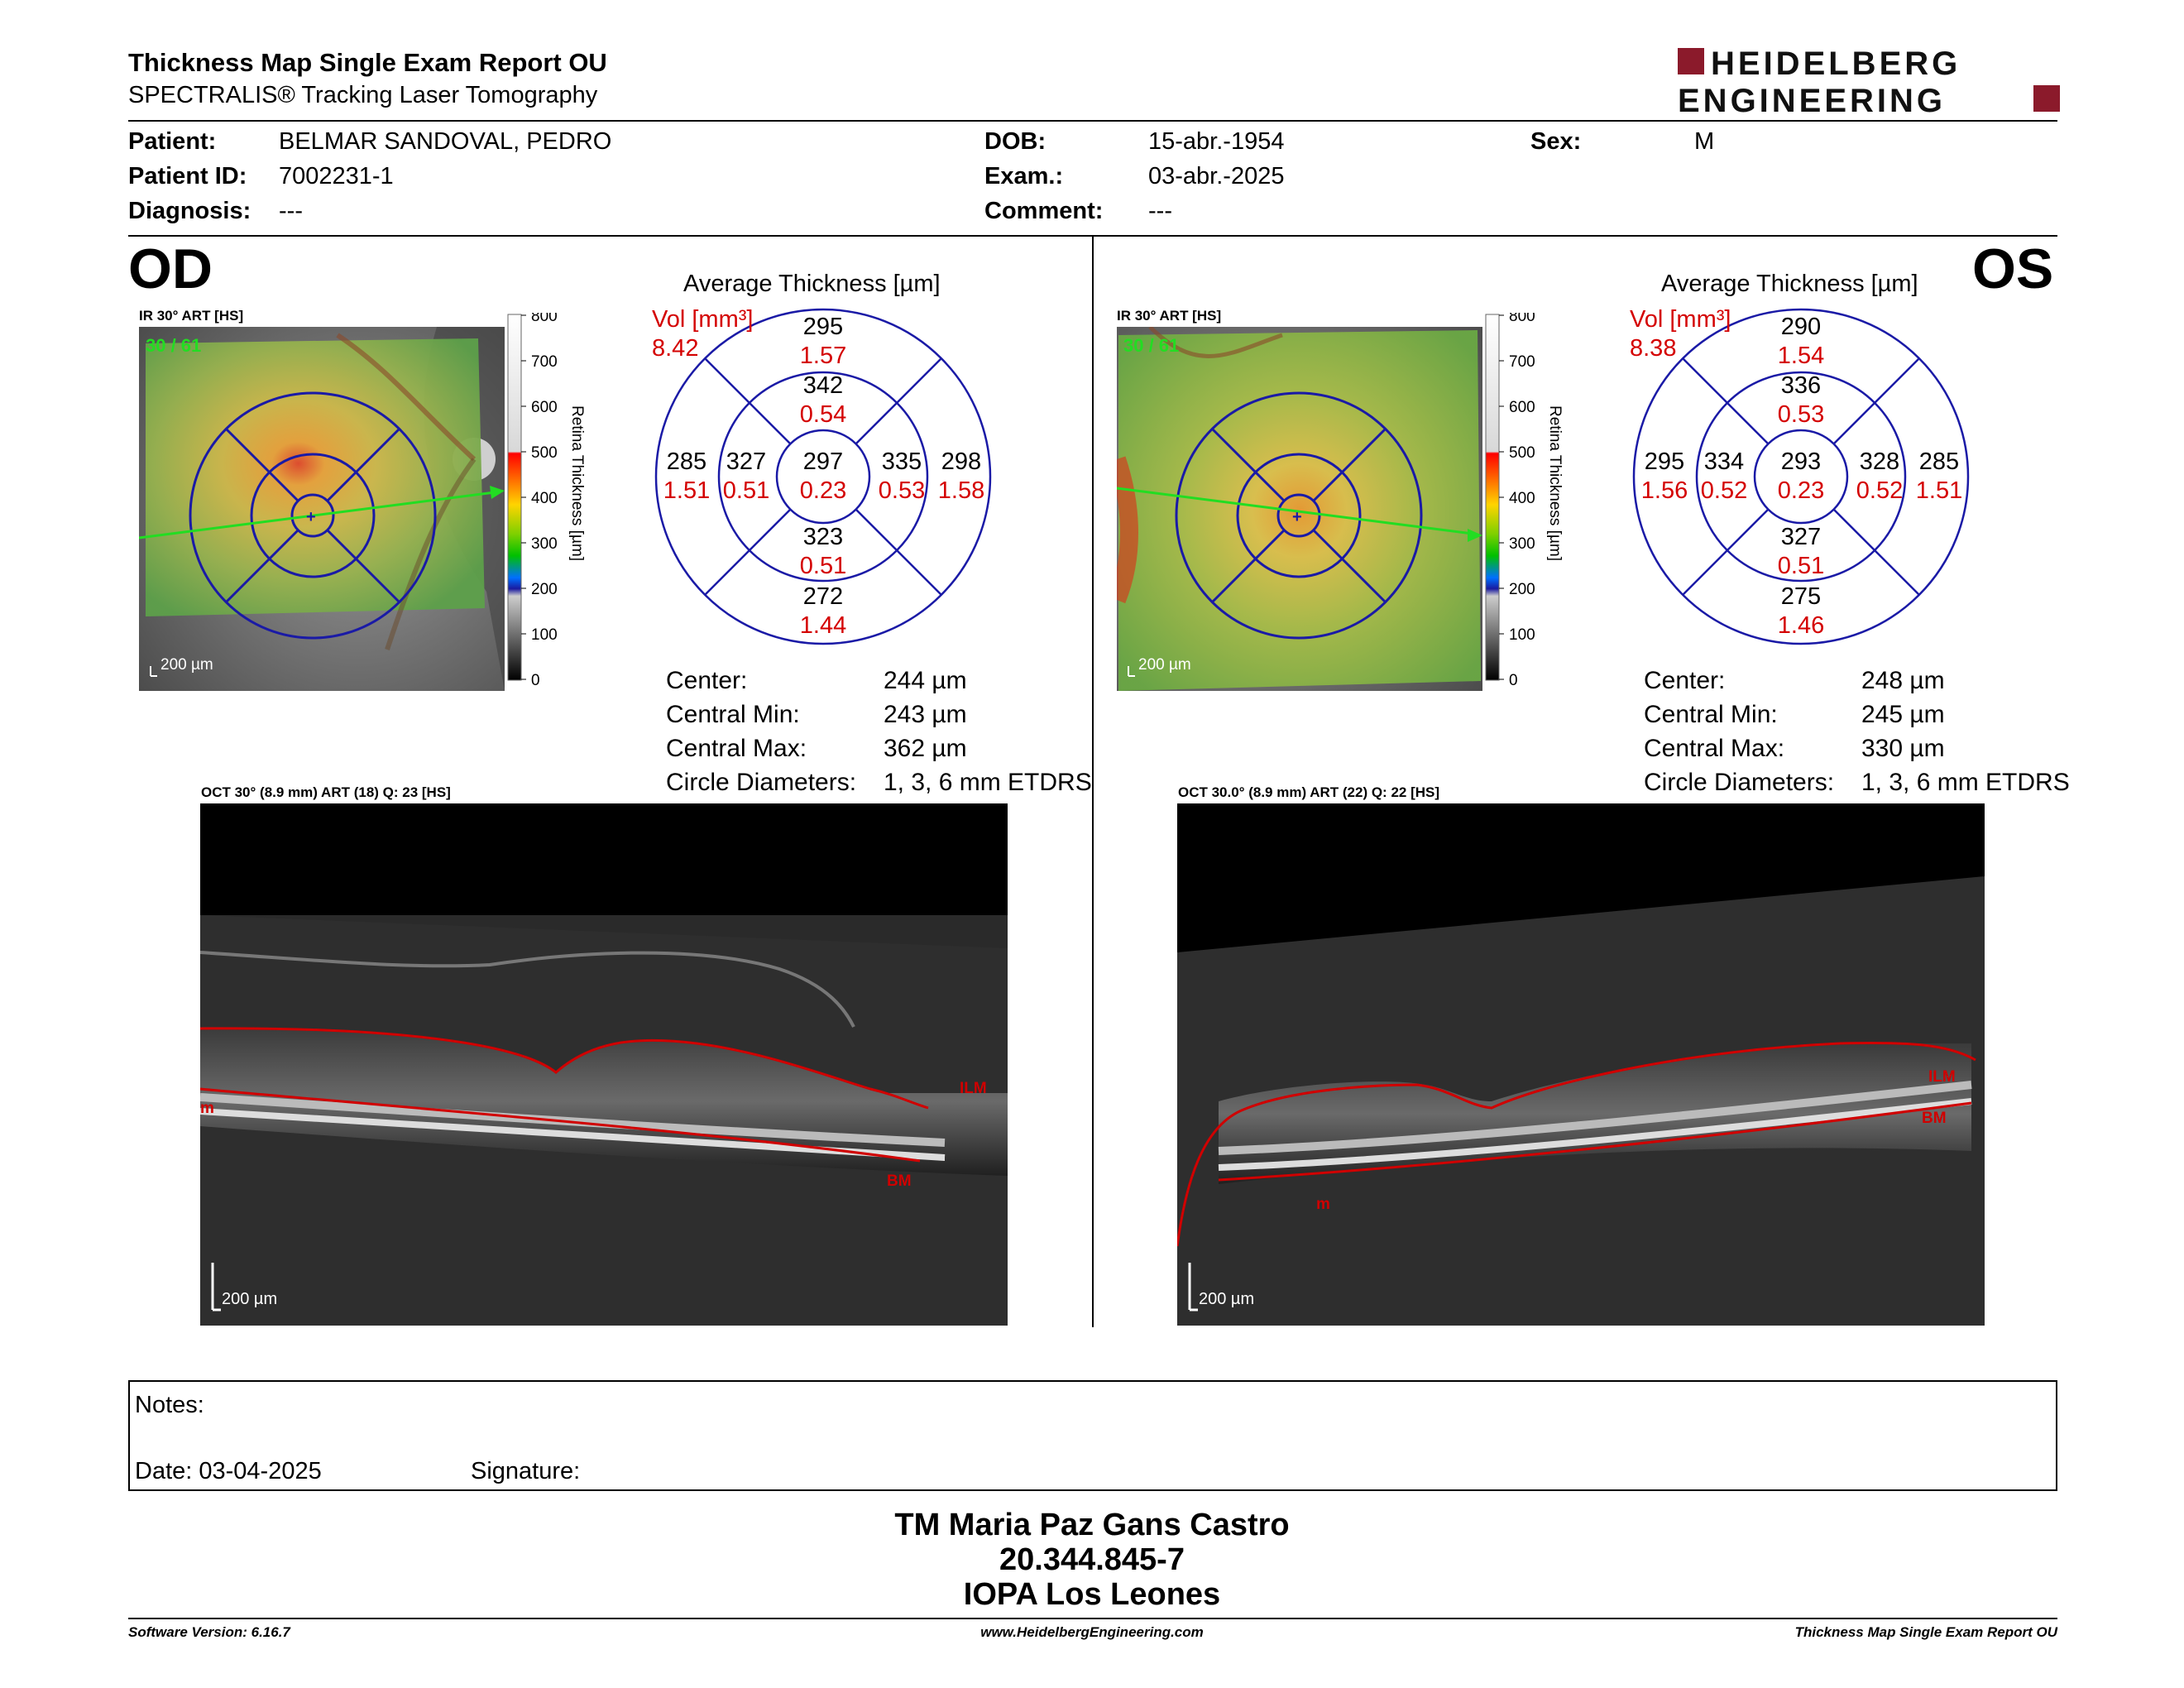  Describe the element at coordinates (1653, 348) in the screenshot. I see `os-vol-value: 8.38` at that location.